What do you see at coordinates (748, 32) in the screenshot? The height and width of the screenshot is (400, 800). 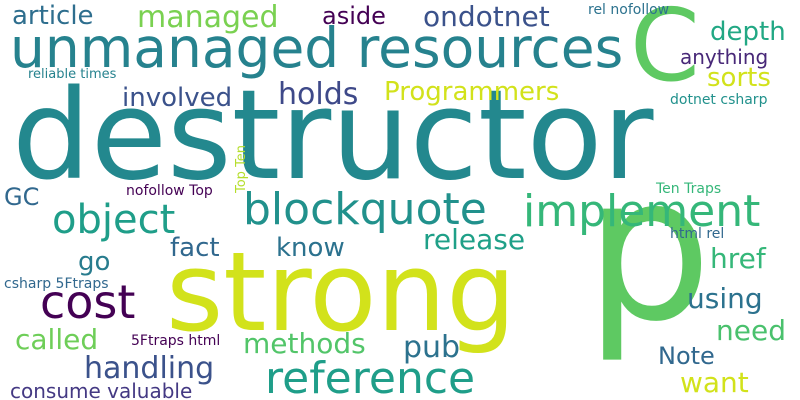 I see `word-depth: depth` at bounding box center [748, 32].